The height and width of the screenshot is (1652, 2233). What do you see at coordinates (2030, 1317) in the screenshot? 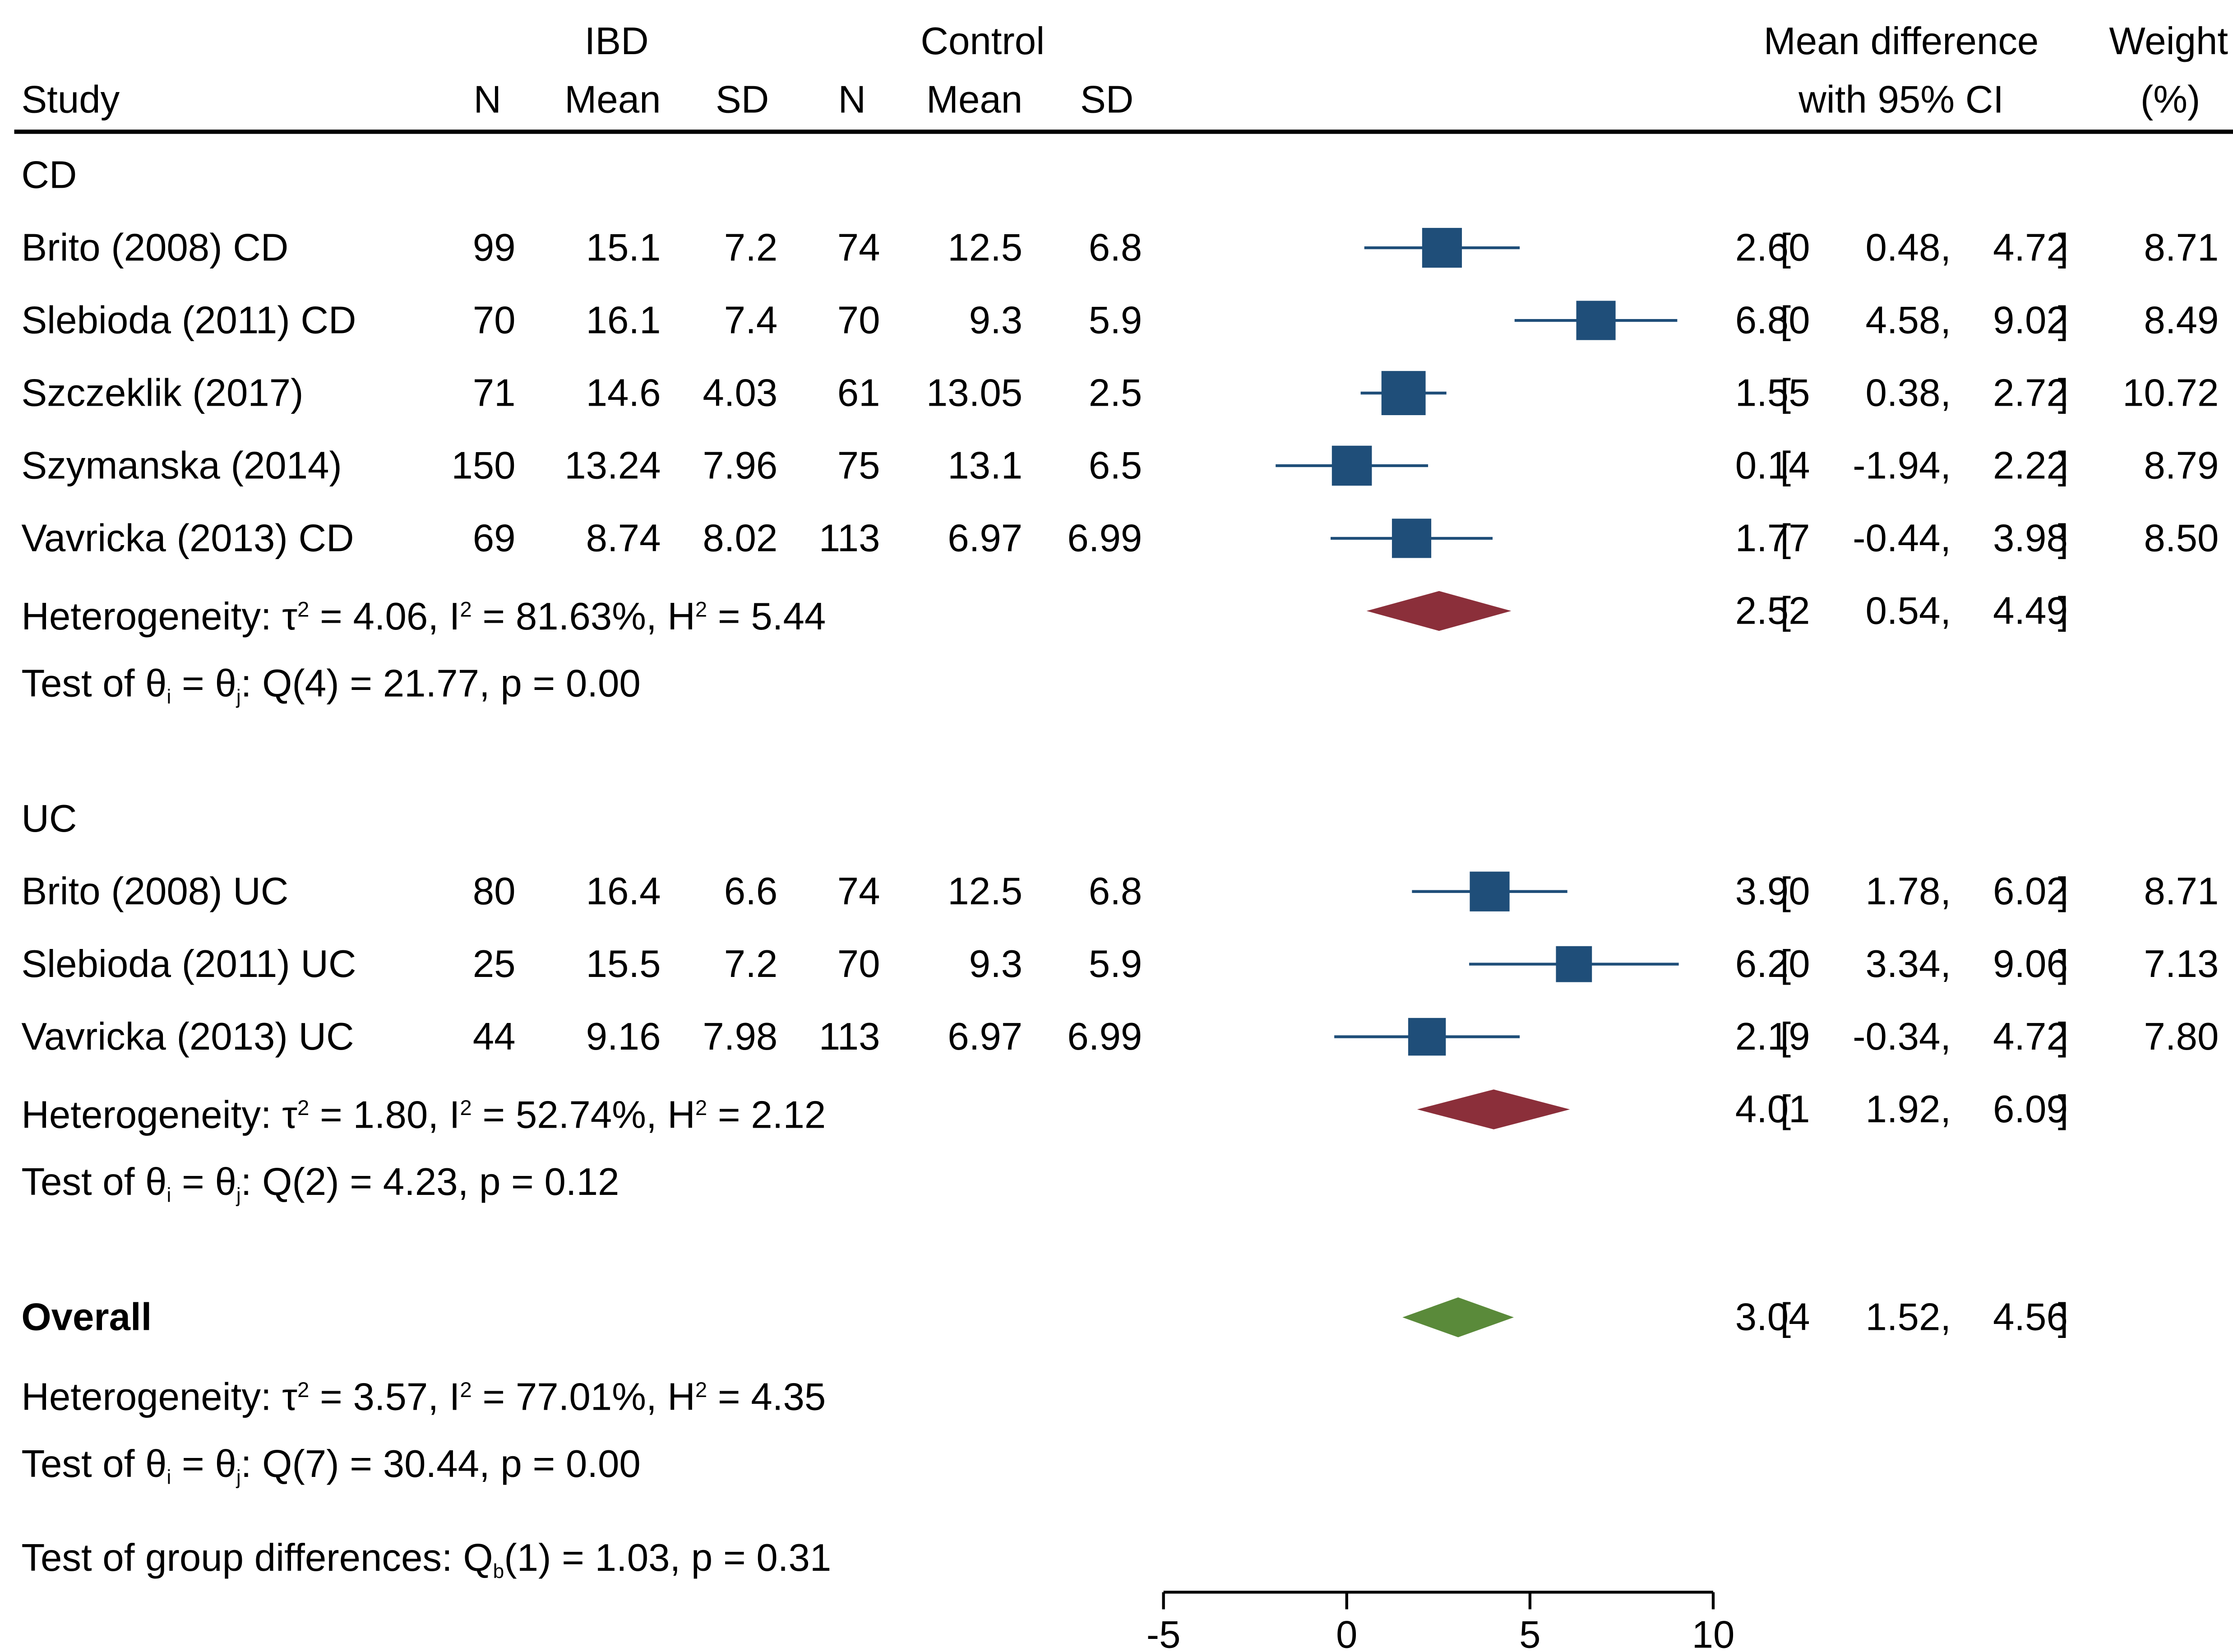
I see `overall-ci-upper: 4.56` at bounding box center [2030, 1317].